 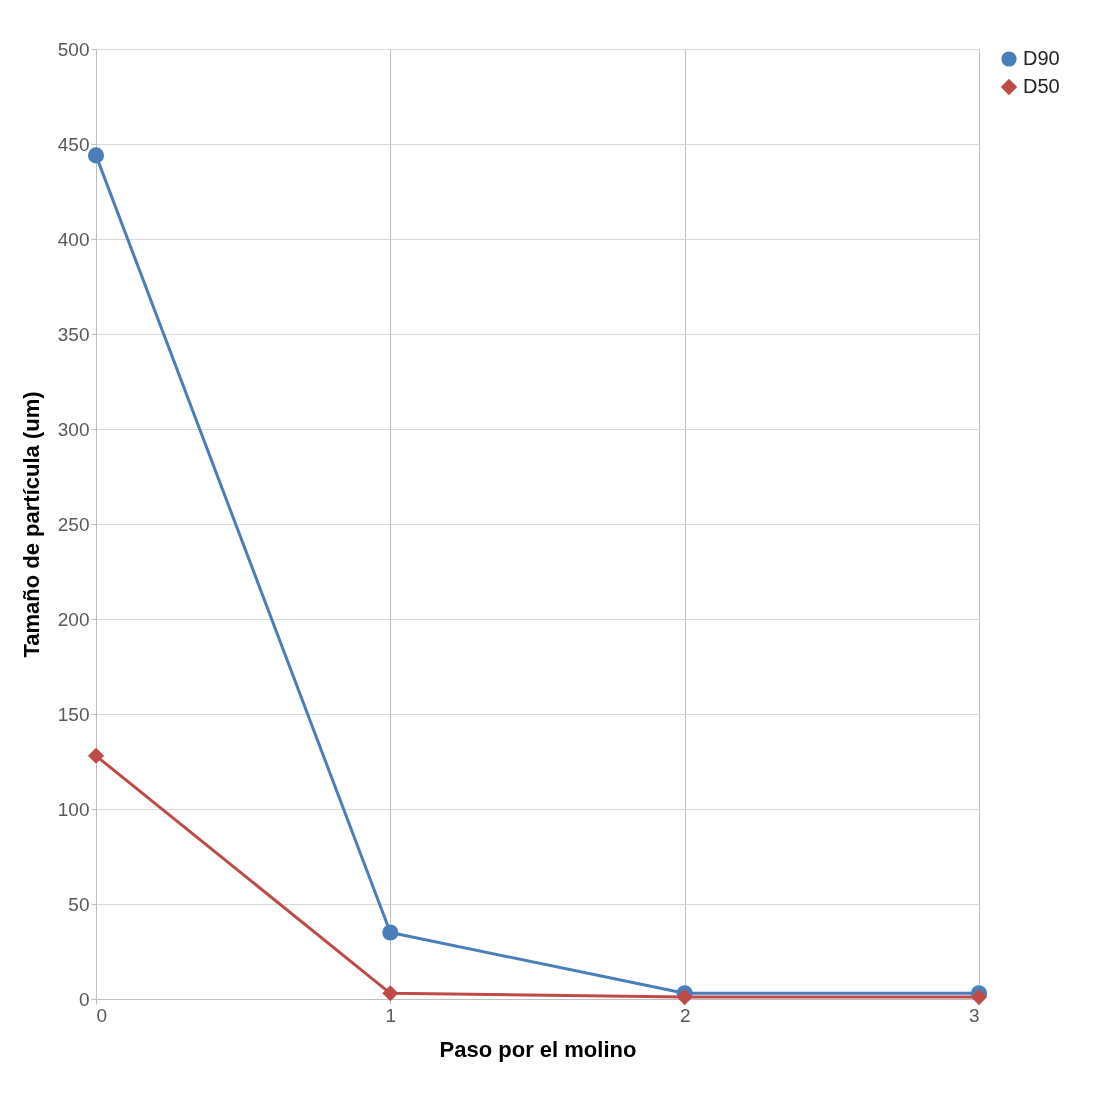 What do you see at coordinates (73, 239) in the screenshot?
I see `y-tick-label: 400` at bounding box center [73, 239].